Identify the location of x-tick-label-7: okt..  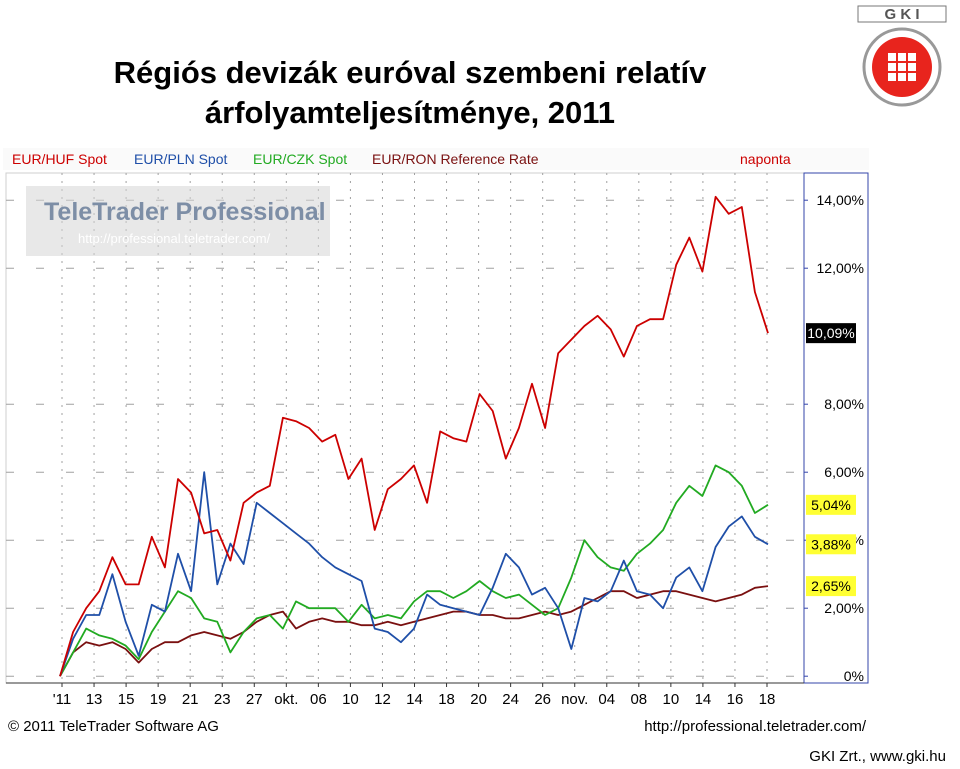
(286, 699).